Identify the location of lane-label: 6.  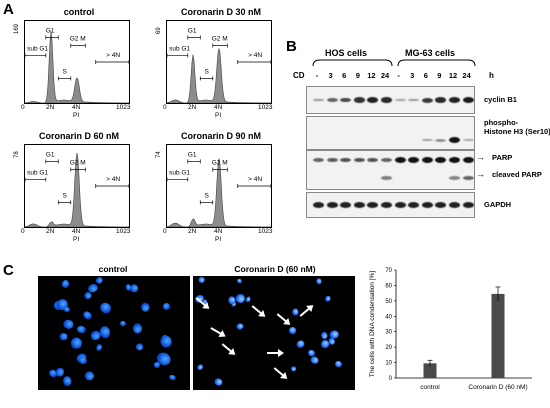
(344, 75).